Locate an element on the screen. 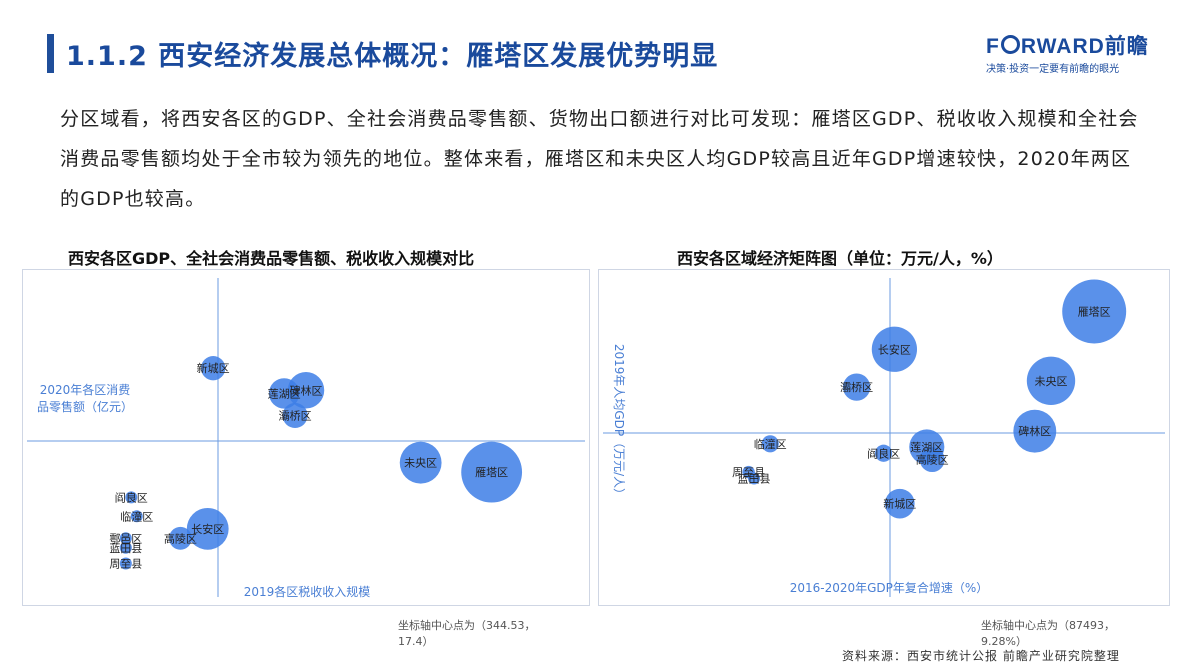 The image size is (1190, 669). chart-1-bubble-label-1: 碑林区 is located at coordinates (306, 390).